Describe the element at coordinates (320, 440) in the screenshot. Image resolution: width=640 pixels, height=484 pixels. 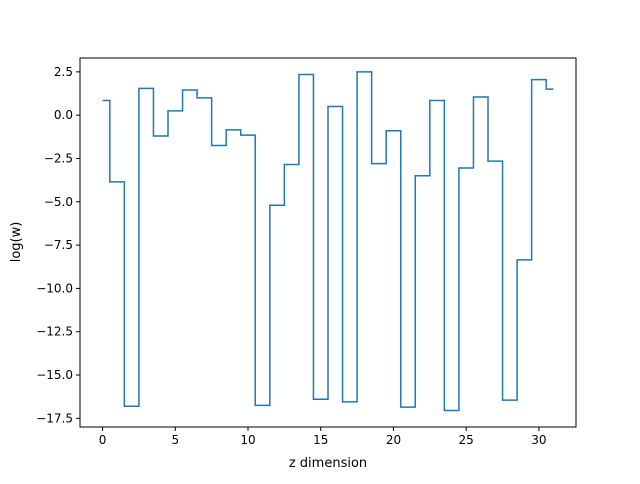
I see `x-tick-label: 15` at that location.